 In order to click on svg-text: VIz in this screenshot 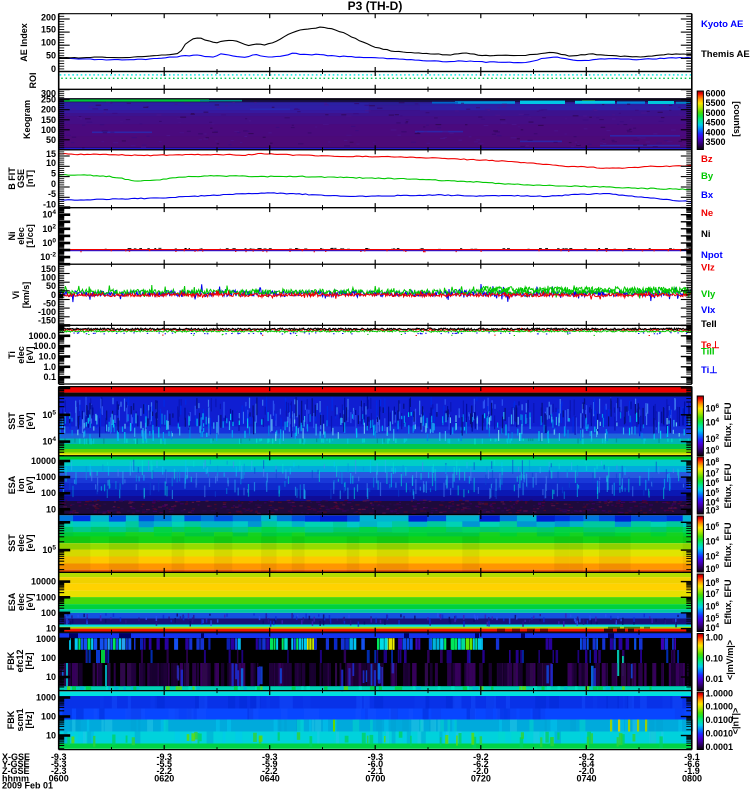, I will do `click(708, 268)`.